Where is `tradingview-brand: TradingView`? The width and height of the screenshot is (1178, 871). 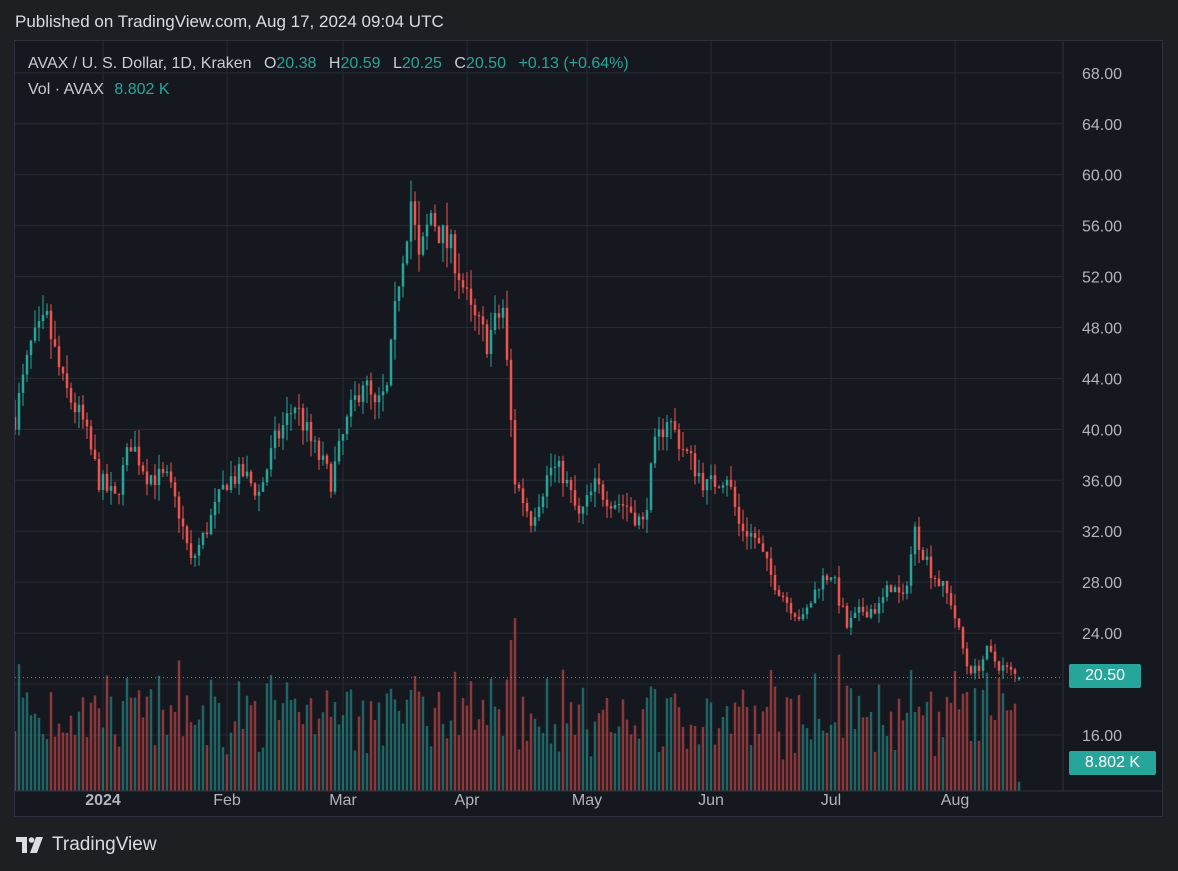
tradingview-brand: TradingView is located at coordinates (86, 845).